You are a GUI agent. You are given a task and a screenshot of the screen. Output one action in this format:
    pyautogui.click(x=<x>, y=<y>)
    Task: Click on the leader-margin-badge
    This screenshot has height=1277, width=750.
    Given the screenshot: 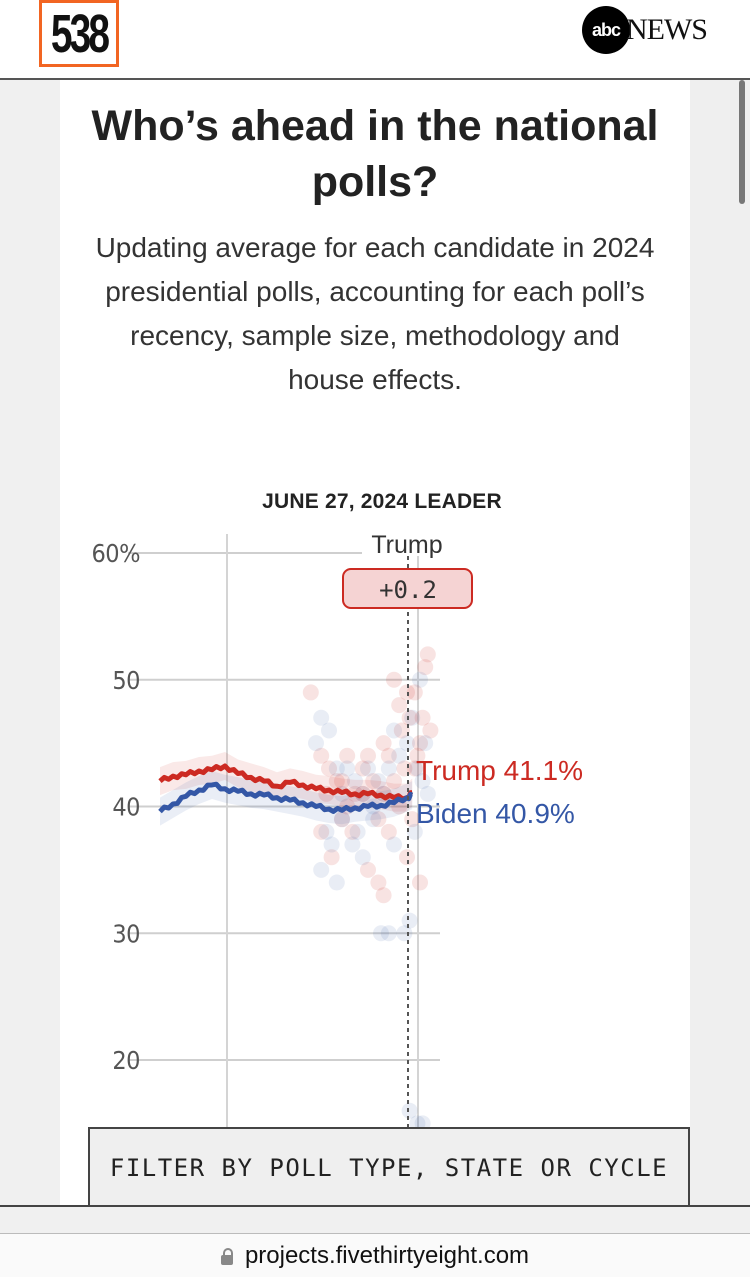 What is the action you would take?
    pyautogui.click(x=407, y=588)
    